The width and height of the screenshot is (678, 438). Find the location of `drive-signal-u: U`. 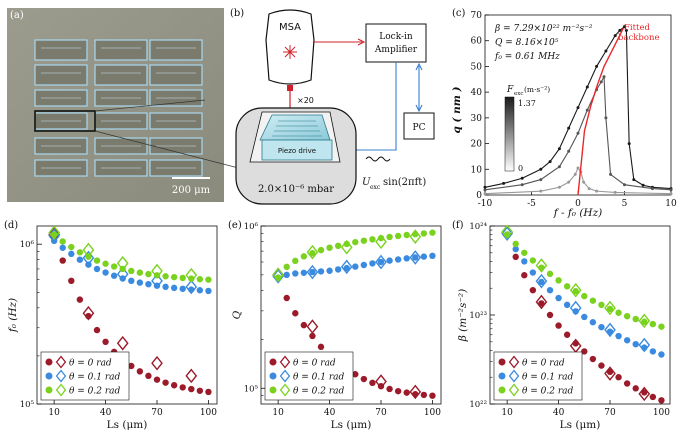

drive-signal-u: U is located at coordinates (366, 182).